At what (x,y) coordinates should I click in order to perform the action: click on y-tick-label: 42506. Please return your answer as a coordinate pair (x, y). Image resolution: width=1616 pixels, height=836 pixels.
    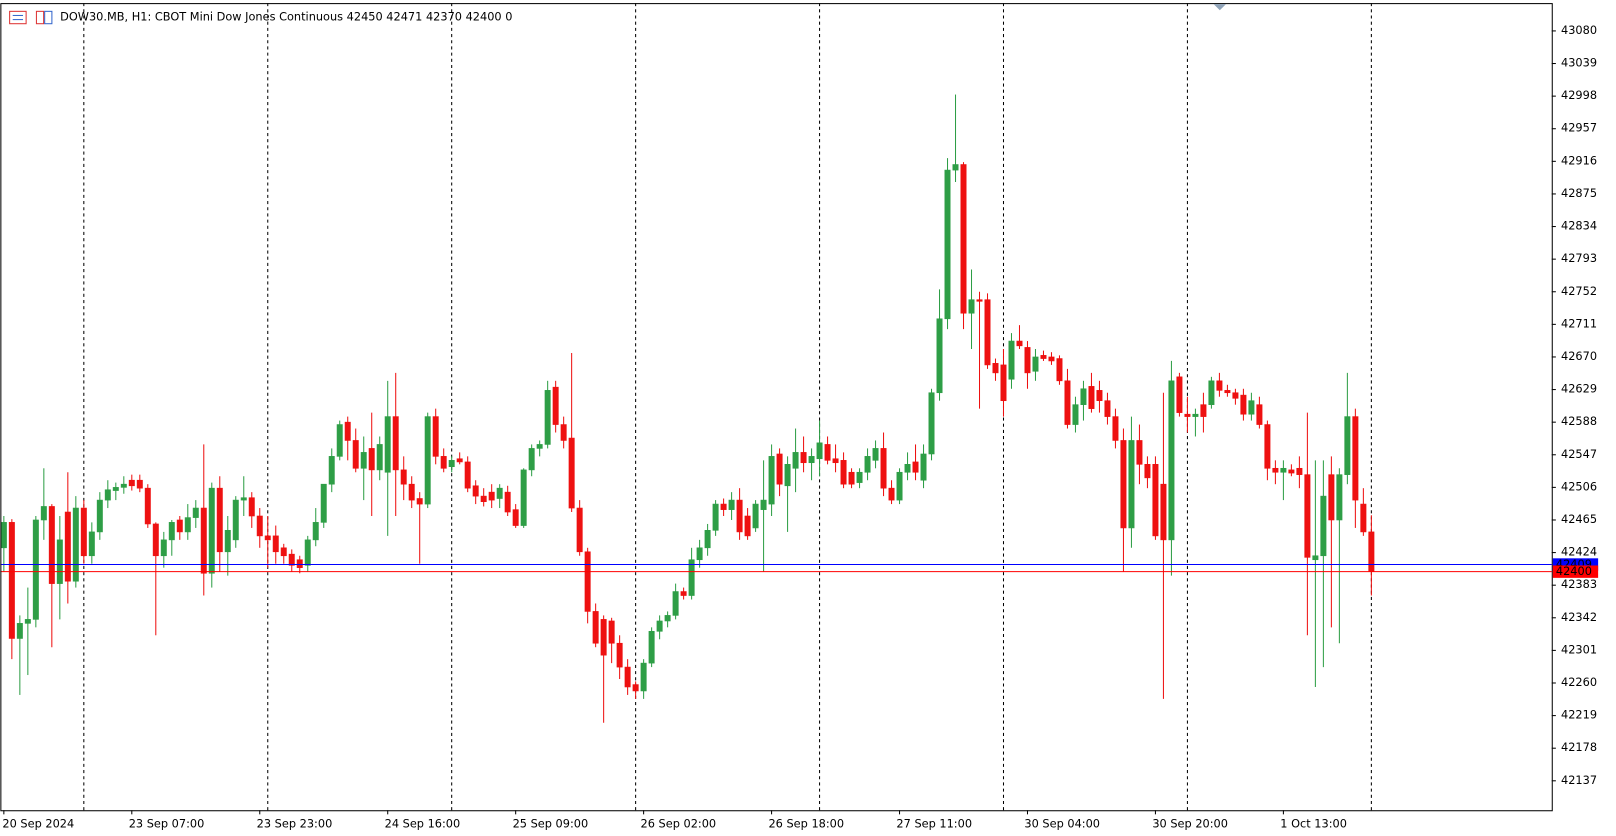
    Looking at the image, I should click on (1579, 486).